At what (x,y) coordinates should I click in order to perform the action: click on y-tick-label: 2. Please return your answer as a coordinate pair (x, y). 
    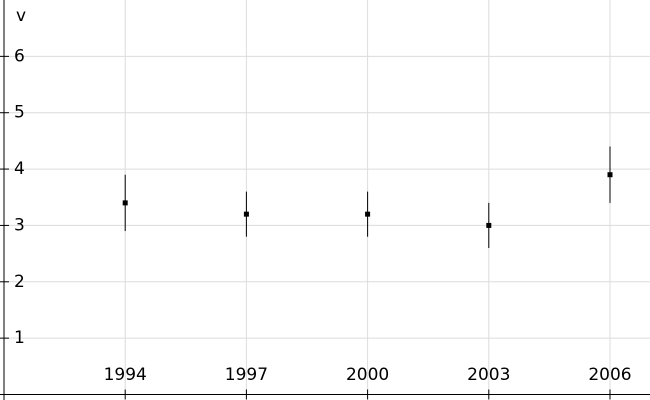
    Looking at the image, I should click on (19, 282).